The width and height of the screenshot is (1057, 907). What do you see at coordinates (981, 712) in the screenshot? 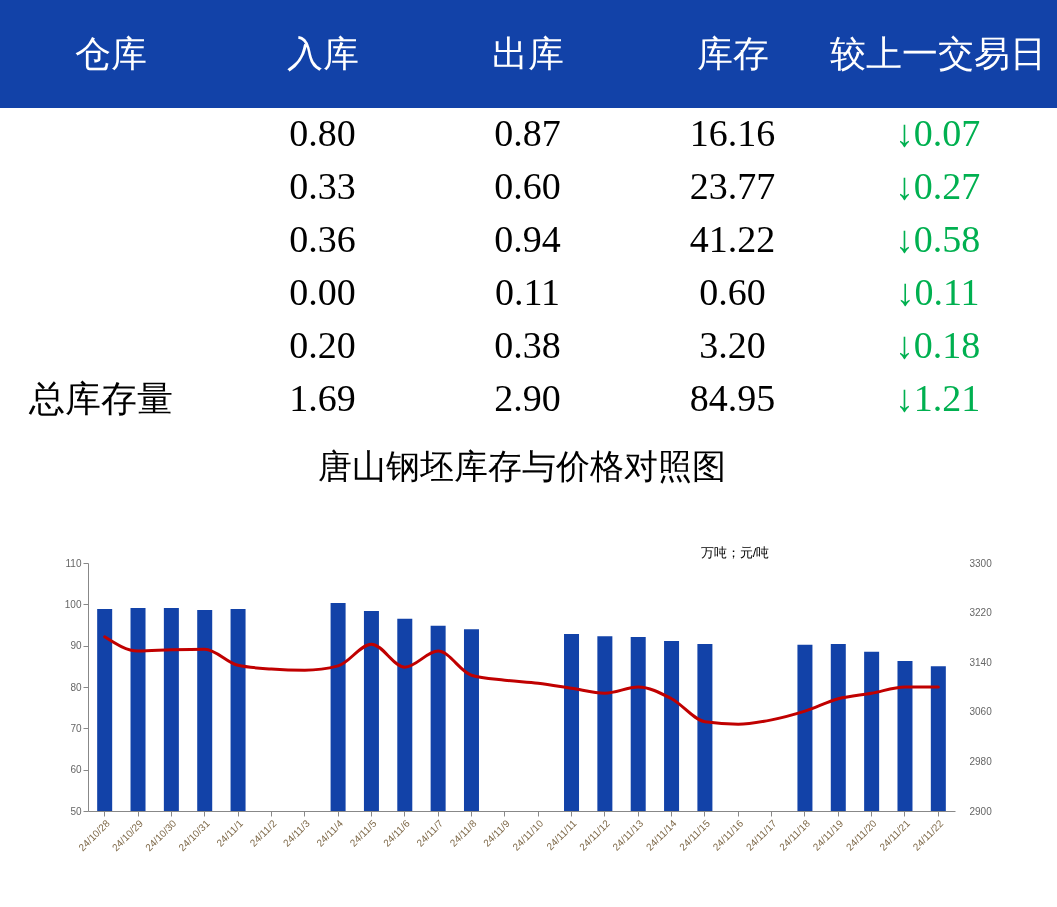
I see `y2-tick-label: 3060` at bounding box center [981, 712].